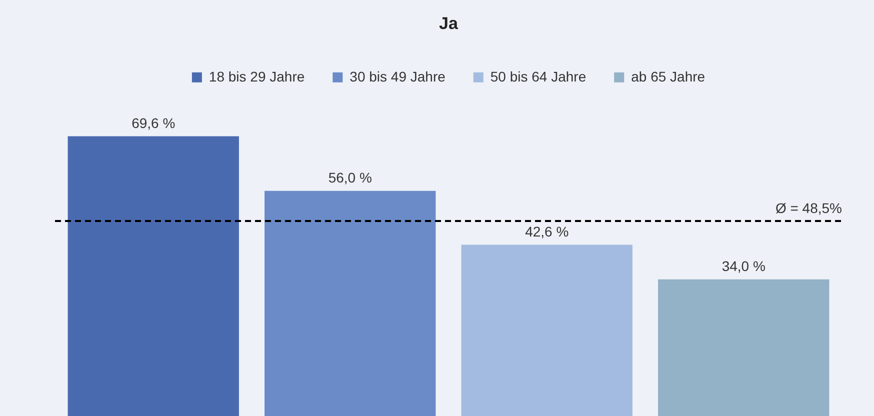 This screenshot has width=874, height=416. Describe the element at coordinates (547, 232) in the screenshot. I see `data-label: 42,6 %` at that location.